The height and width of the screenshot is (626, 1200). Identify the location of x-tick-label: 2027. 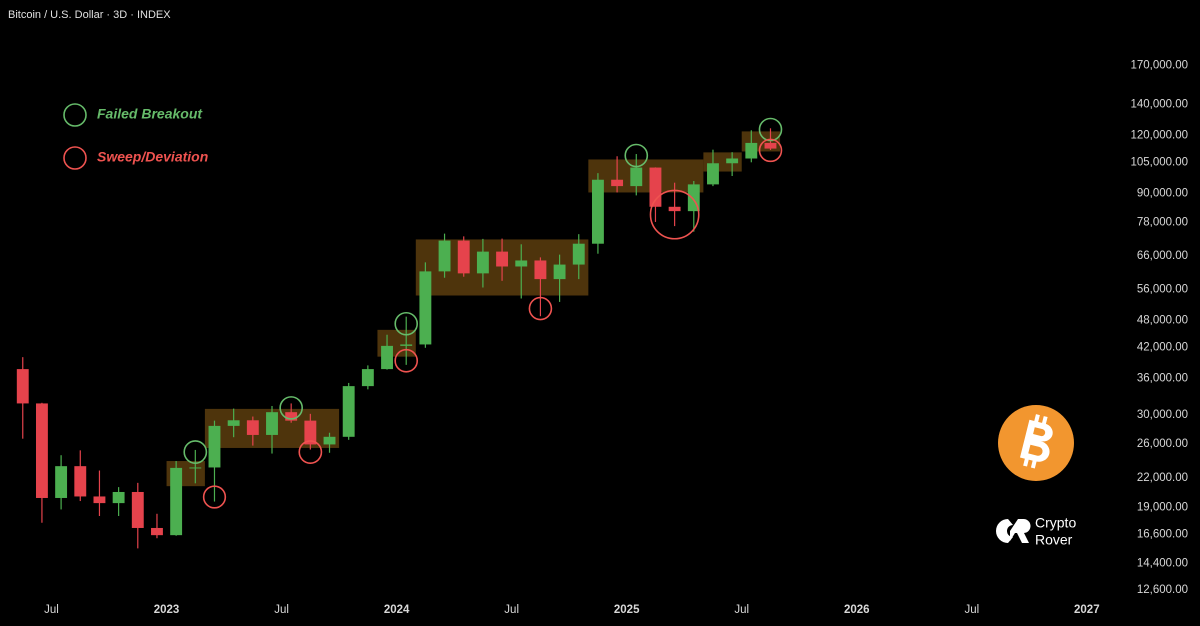
(1087, 610).